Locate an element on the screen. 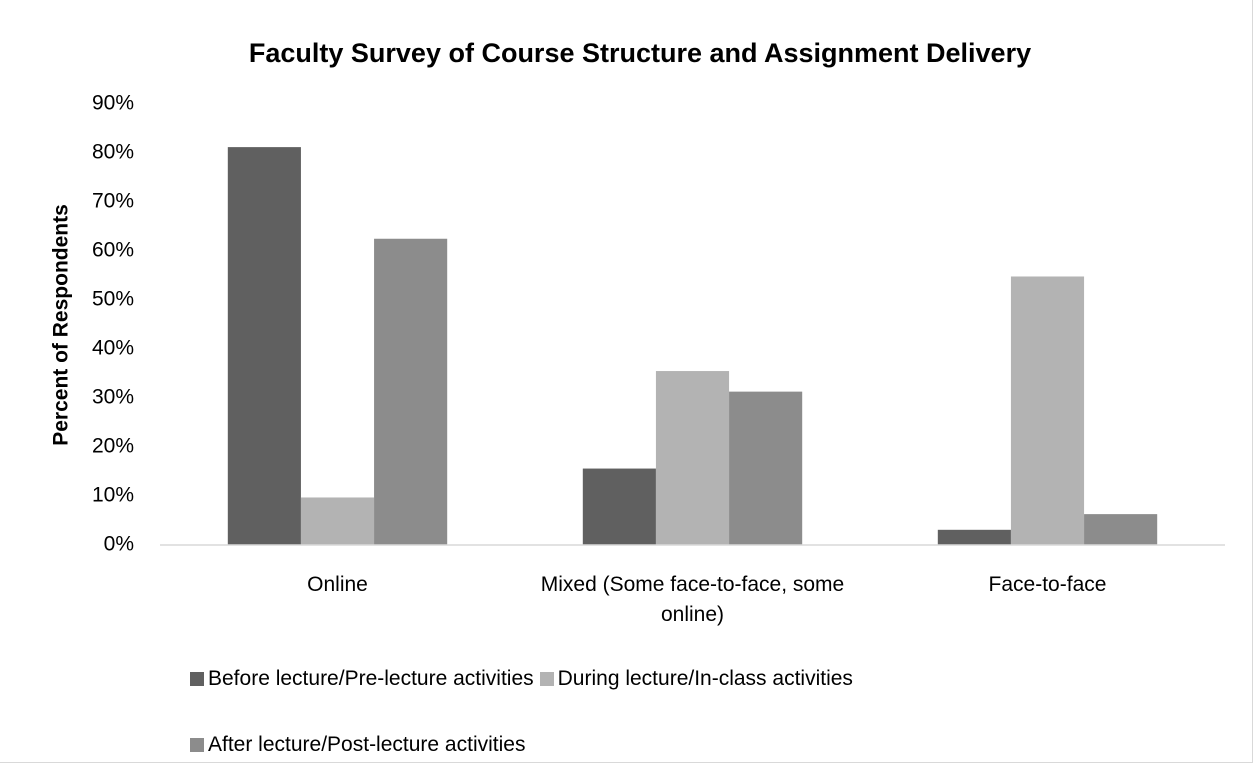  y-tick-label: 30% is located at coordinates (113, 397).